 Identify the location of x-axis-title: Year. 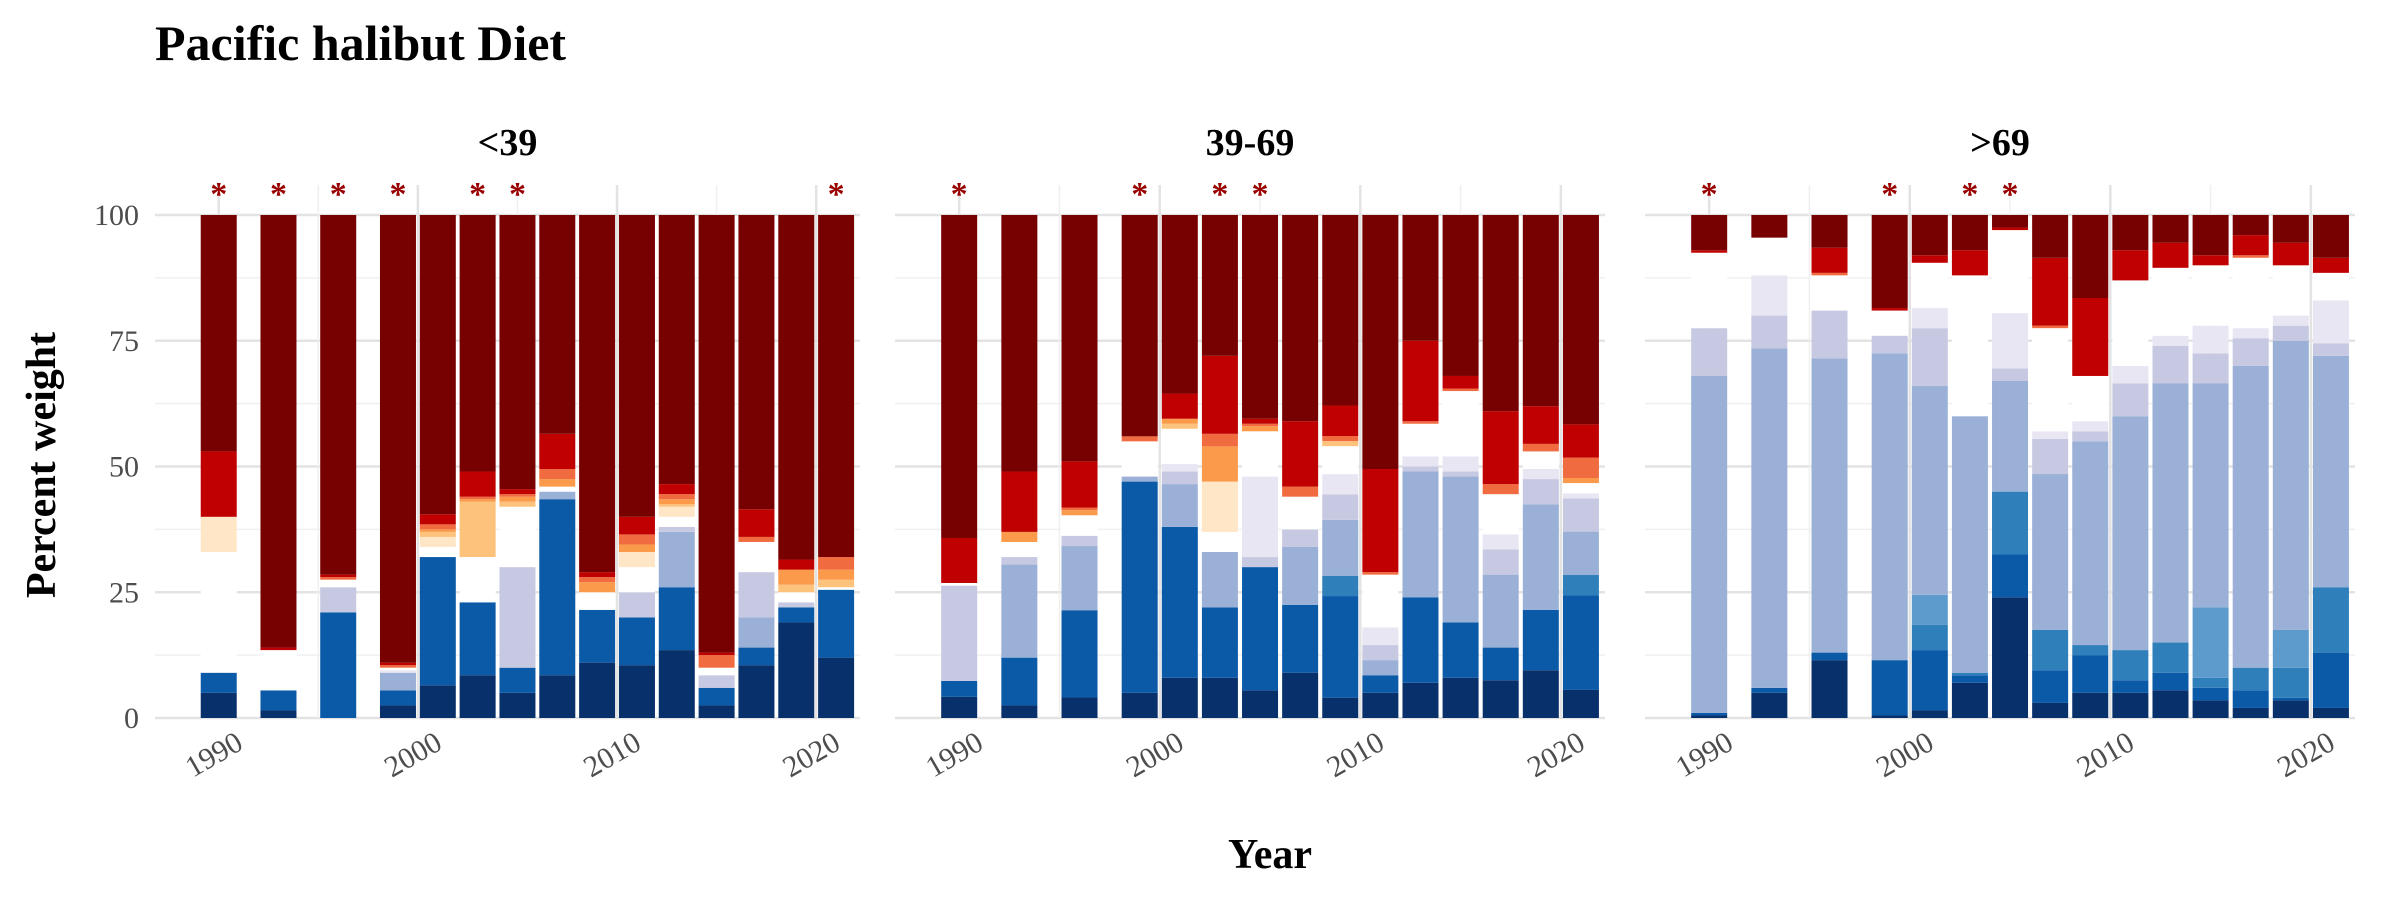
(1270, 855).